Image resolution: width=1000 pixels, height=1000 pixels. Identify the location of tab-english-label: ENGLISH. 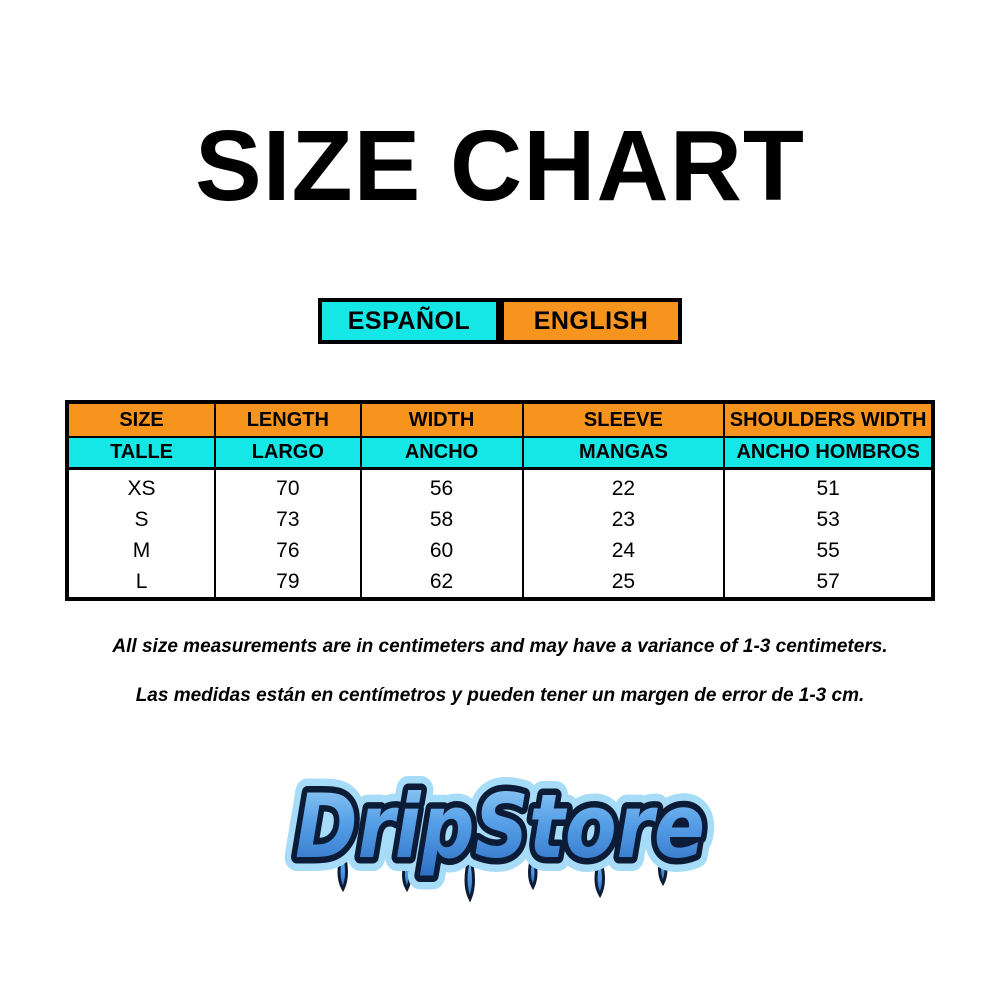
(591, 320).